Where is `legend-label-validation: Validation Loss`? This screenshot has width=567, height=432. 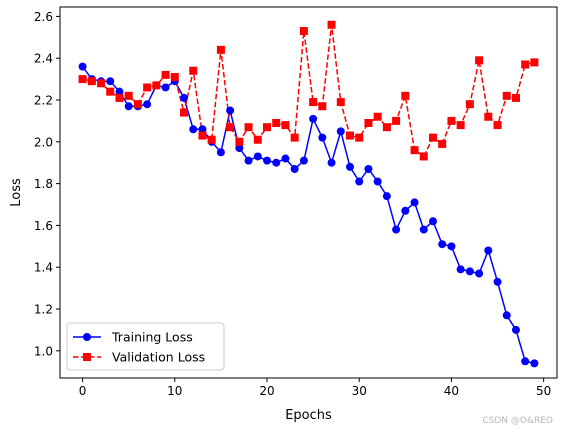
legend-label-validation: Validation Loss is located at coordinates (158, 357).